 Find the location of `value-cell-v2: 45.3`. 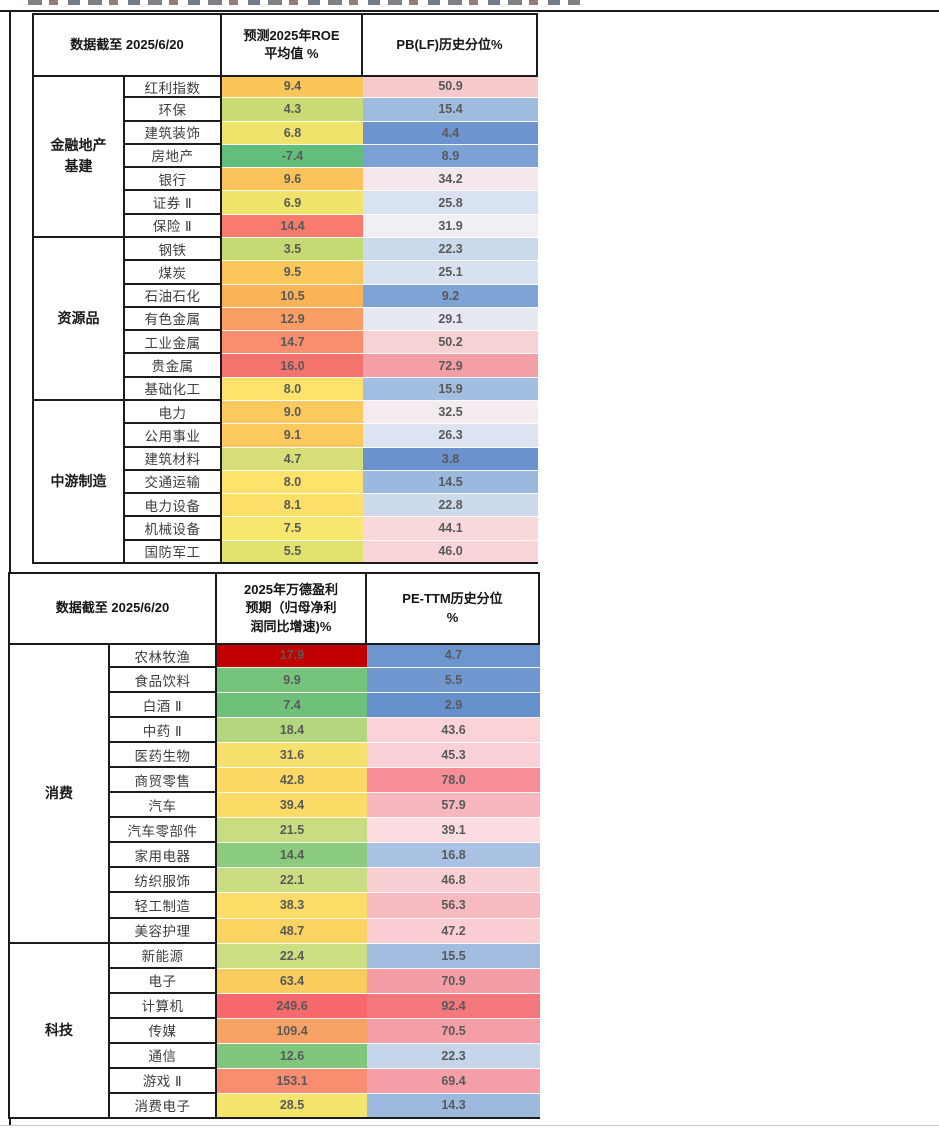

value-cell-v2: 45.3 is located at coordinates (453, 756).